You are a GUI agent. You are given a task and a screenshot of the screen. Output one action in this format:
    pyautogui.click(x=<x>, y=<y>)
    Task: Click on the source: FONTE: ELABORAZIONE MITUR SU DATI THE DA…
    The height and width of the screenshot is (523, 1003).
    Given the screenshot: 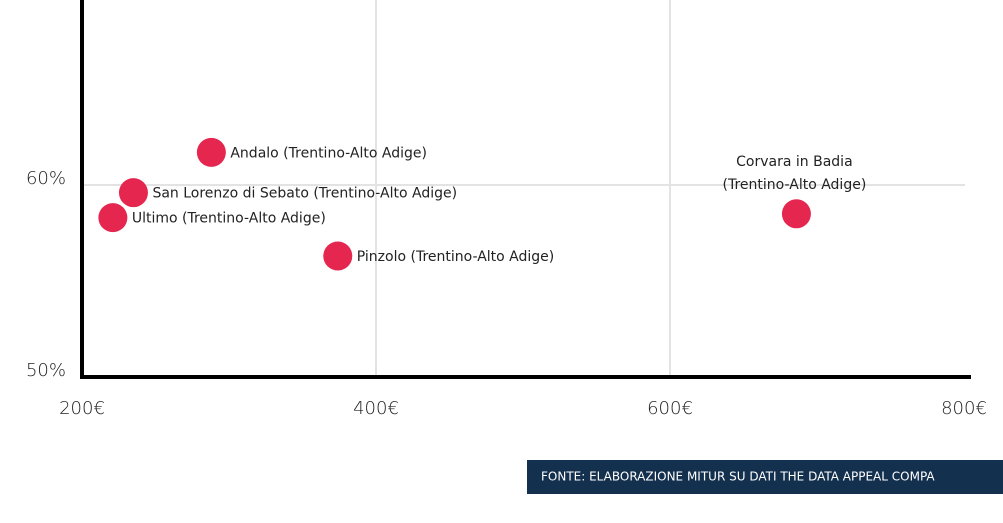 What is the action you would take?
    pyautogui.click(x=738, y=477)
    